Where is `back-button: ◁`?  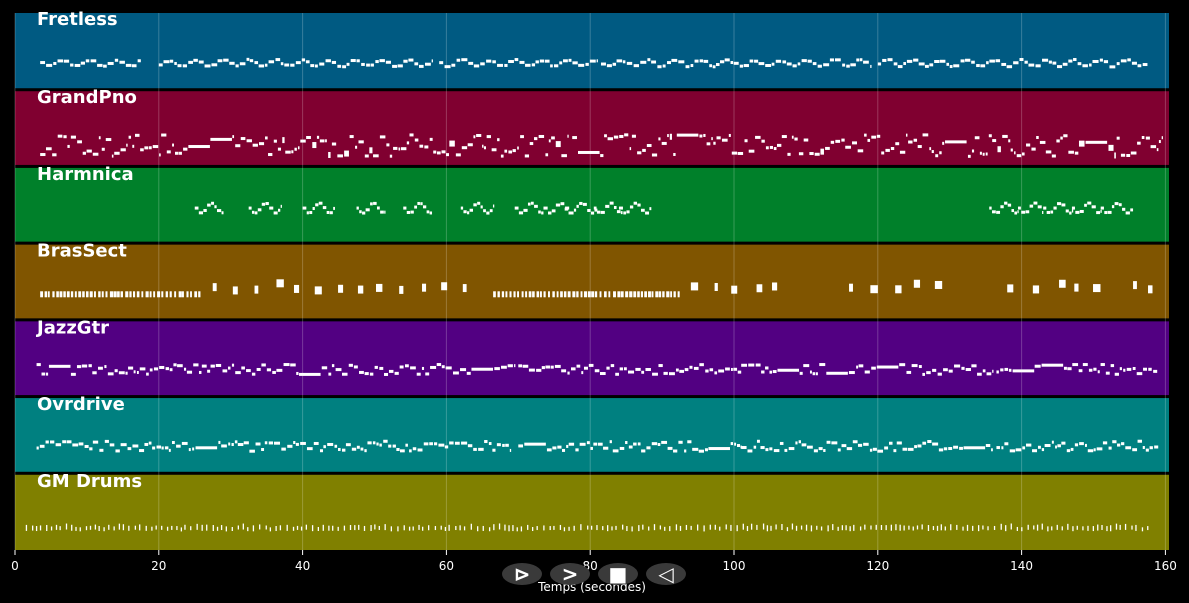
back-button: ◁ is located at coordinates (666, 574).